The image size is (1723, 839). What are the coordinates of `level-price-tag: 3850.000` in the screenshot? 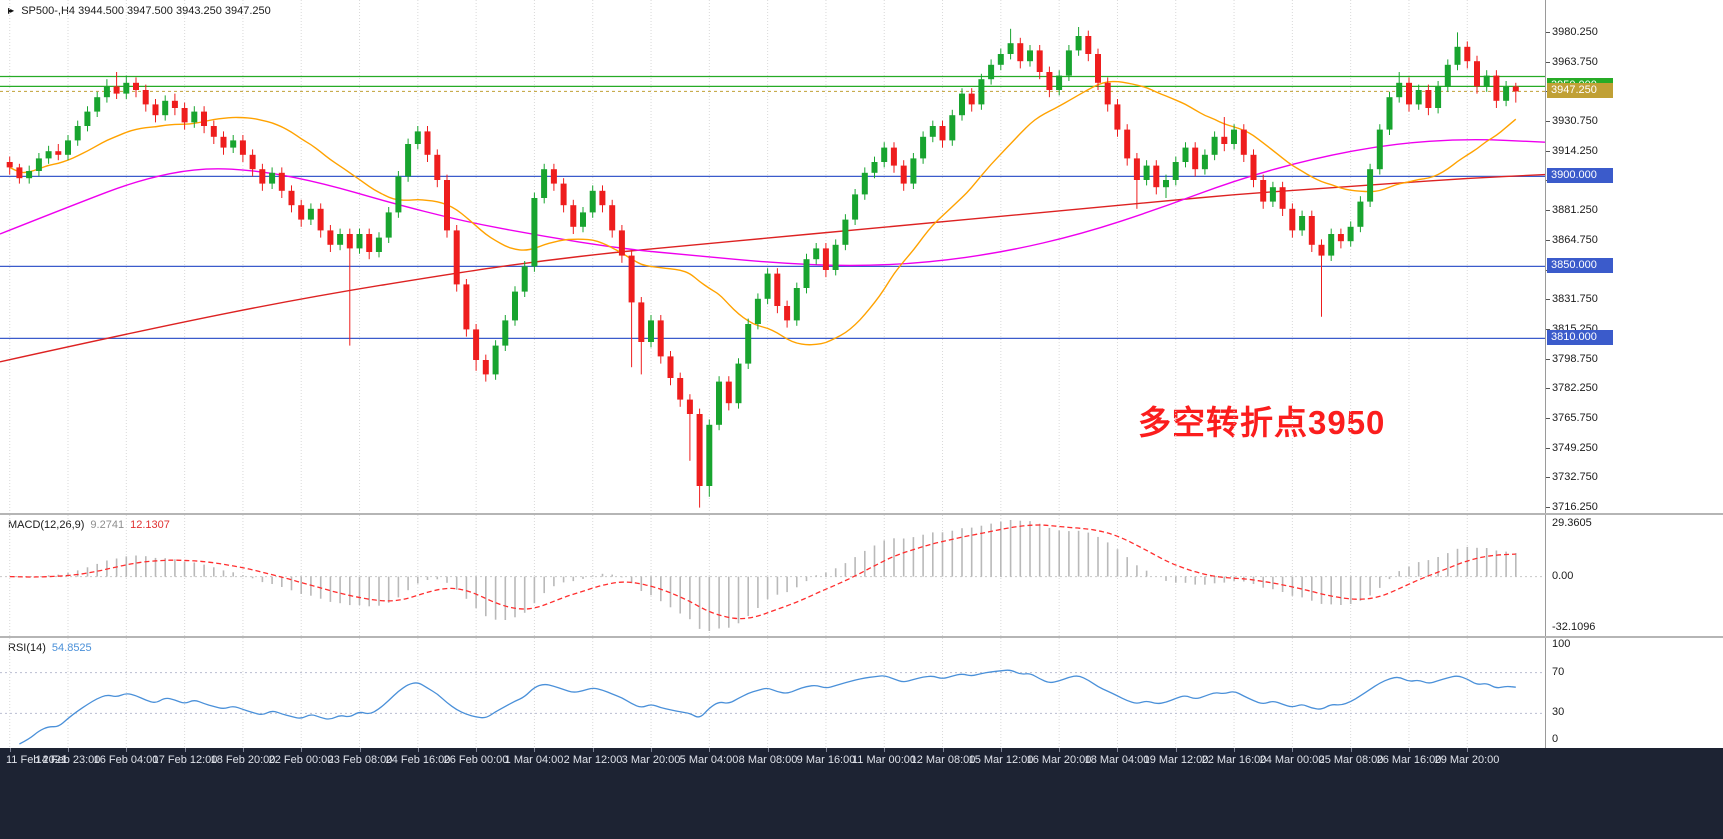 It's located at (1580, 265).